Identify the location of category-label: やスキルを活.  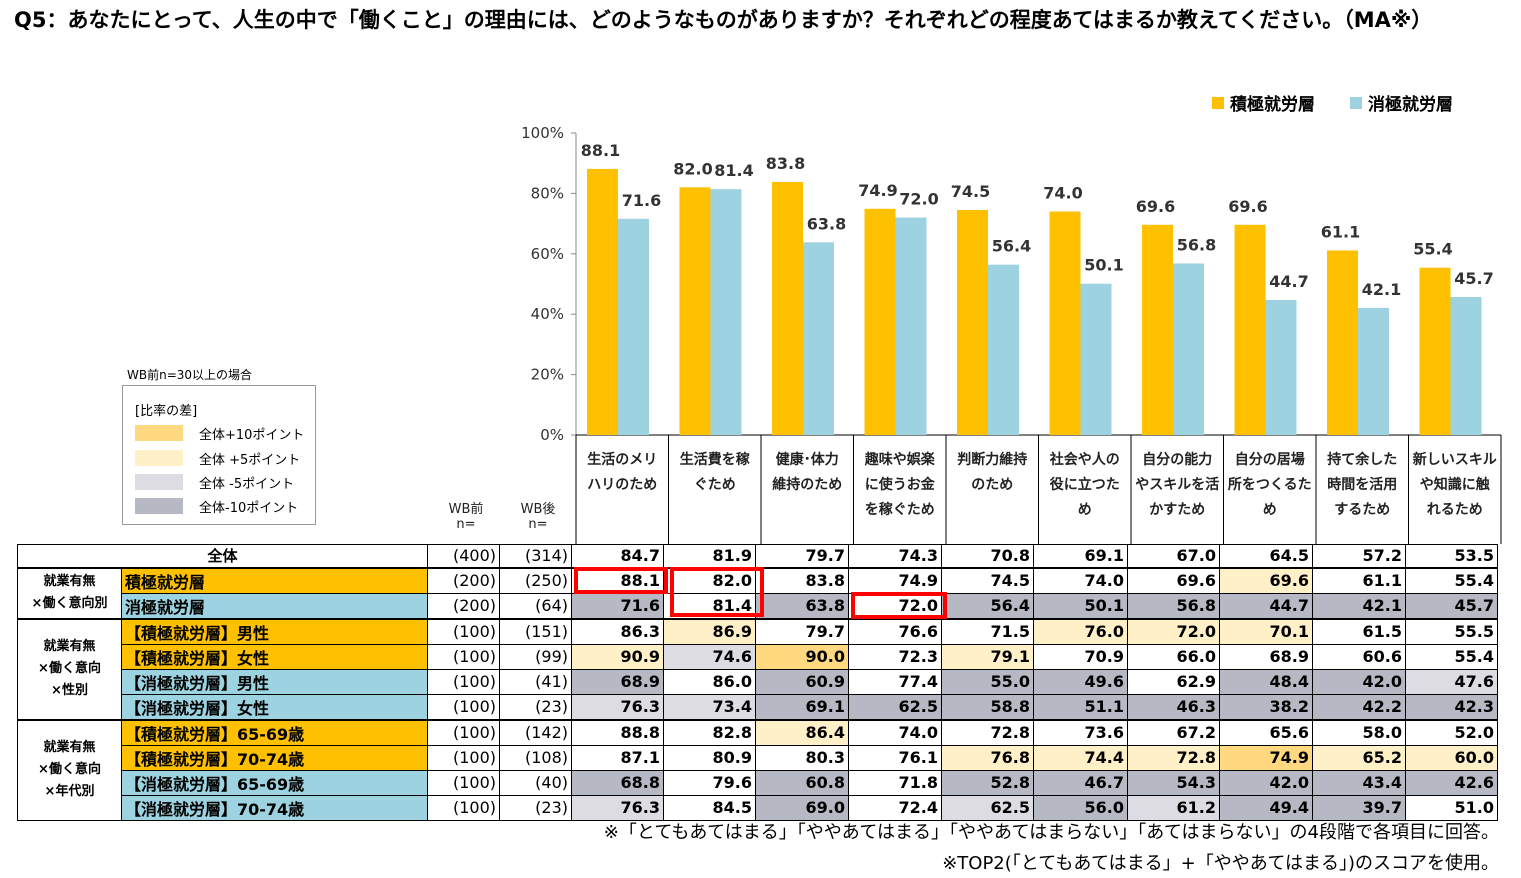
(1177, 484).